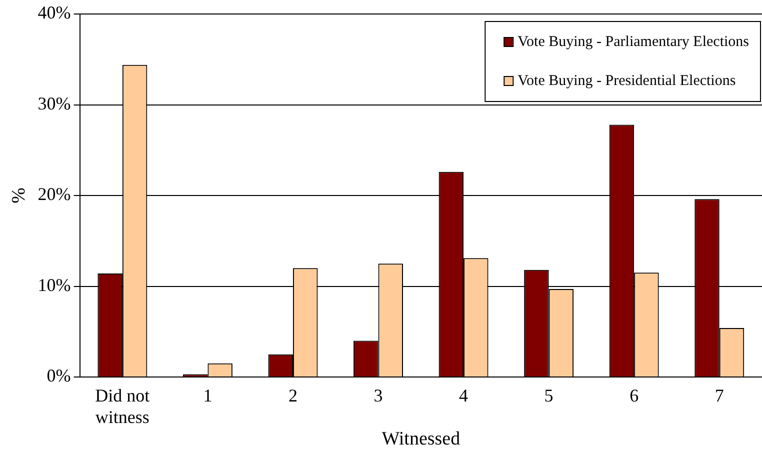  I want to click on x-tick-label: 1, so click(207, 396).